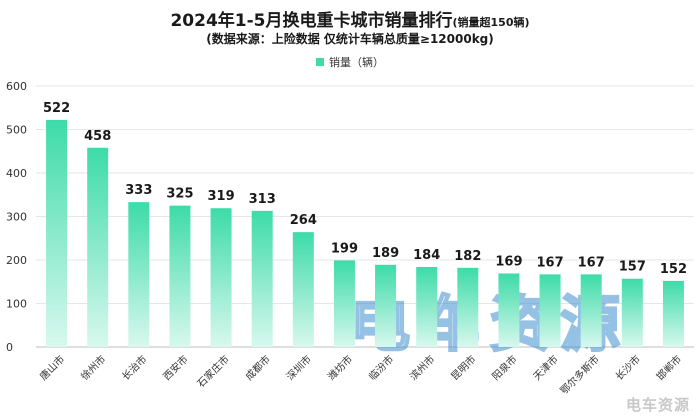  What do you see at coordinates (262, 199) in the screenshot?
I see `bar-value-label: 313` at bounding box center [262, 199].